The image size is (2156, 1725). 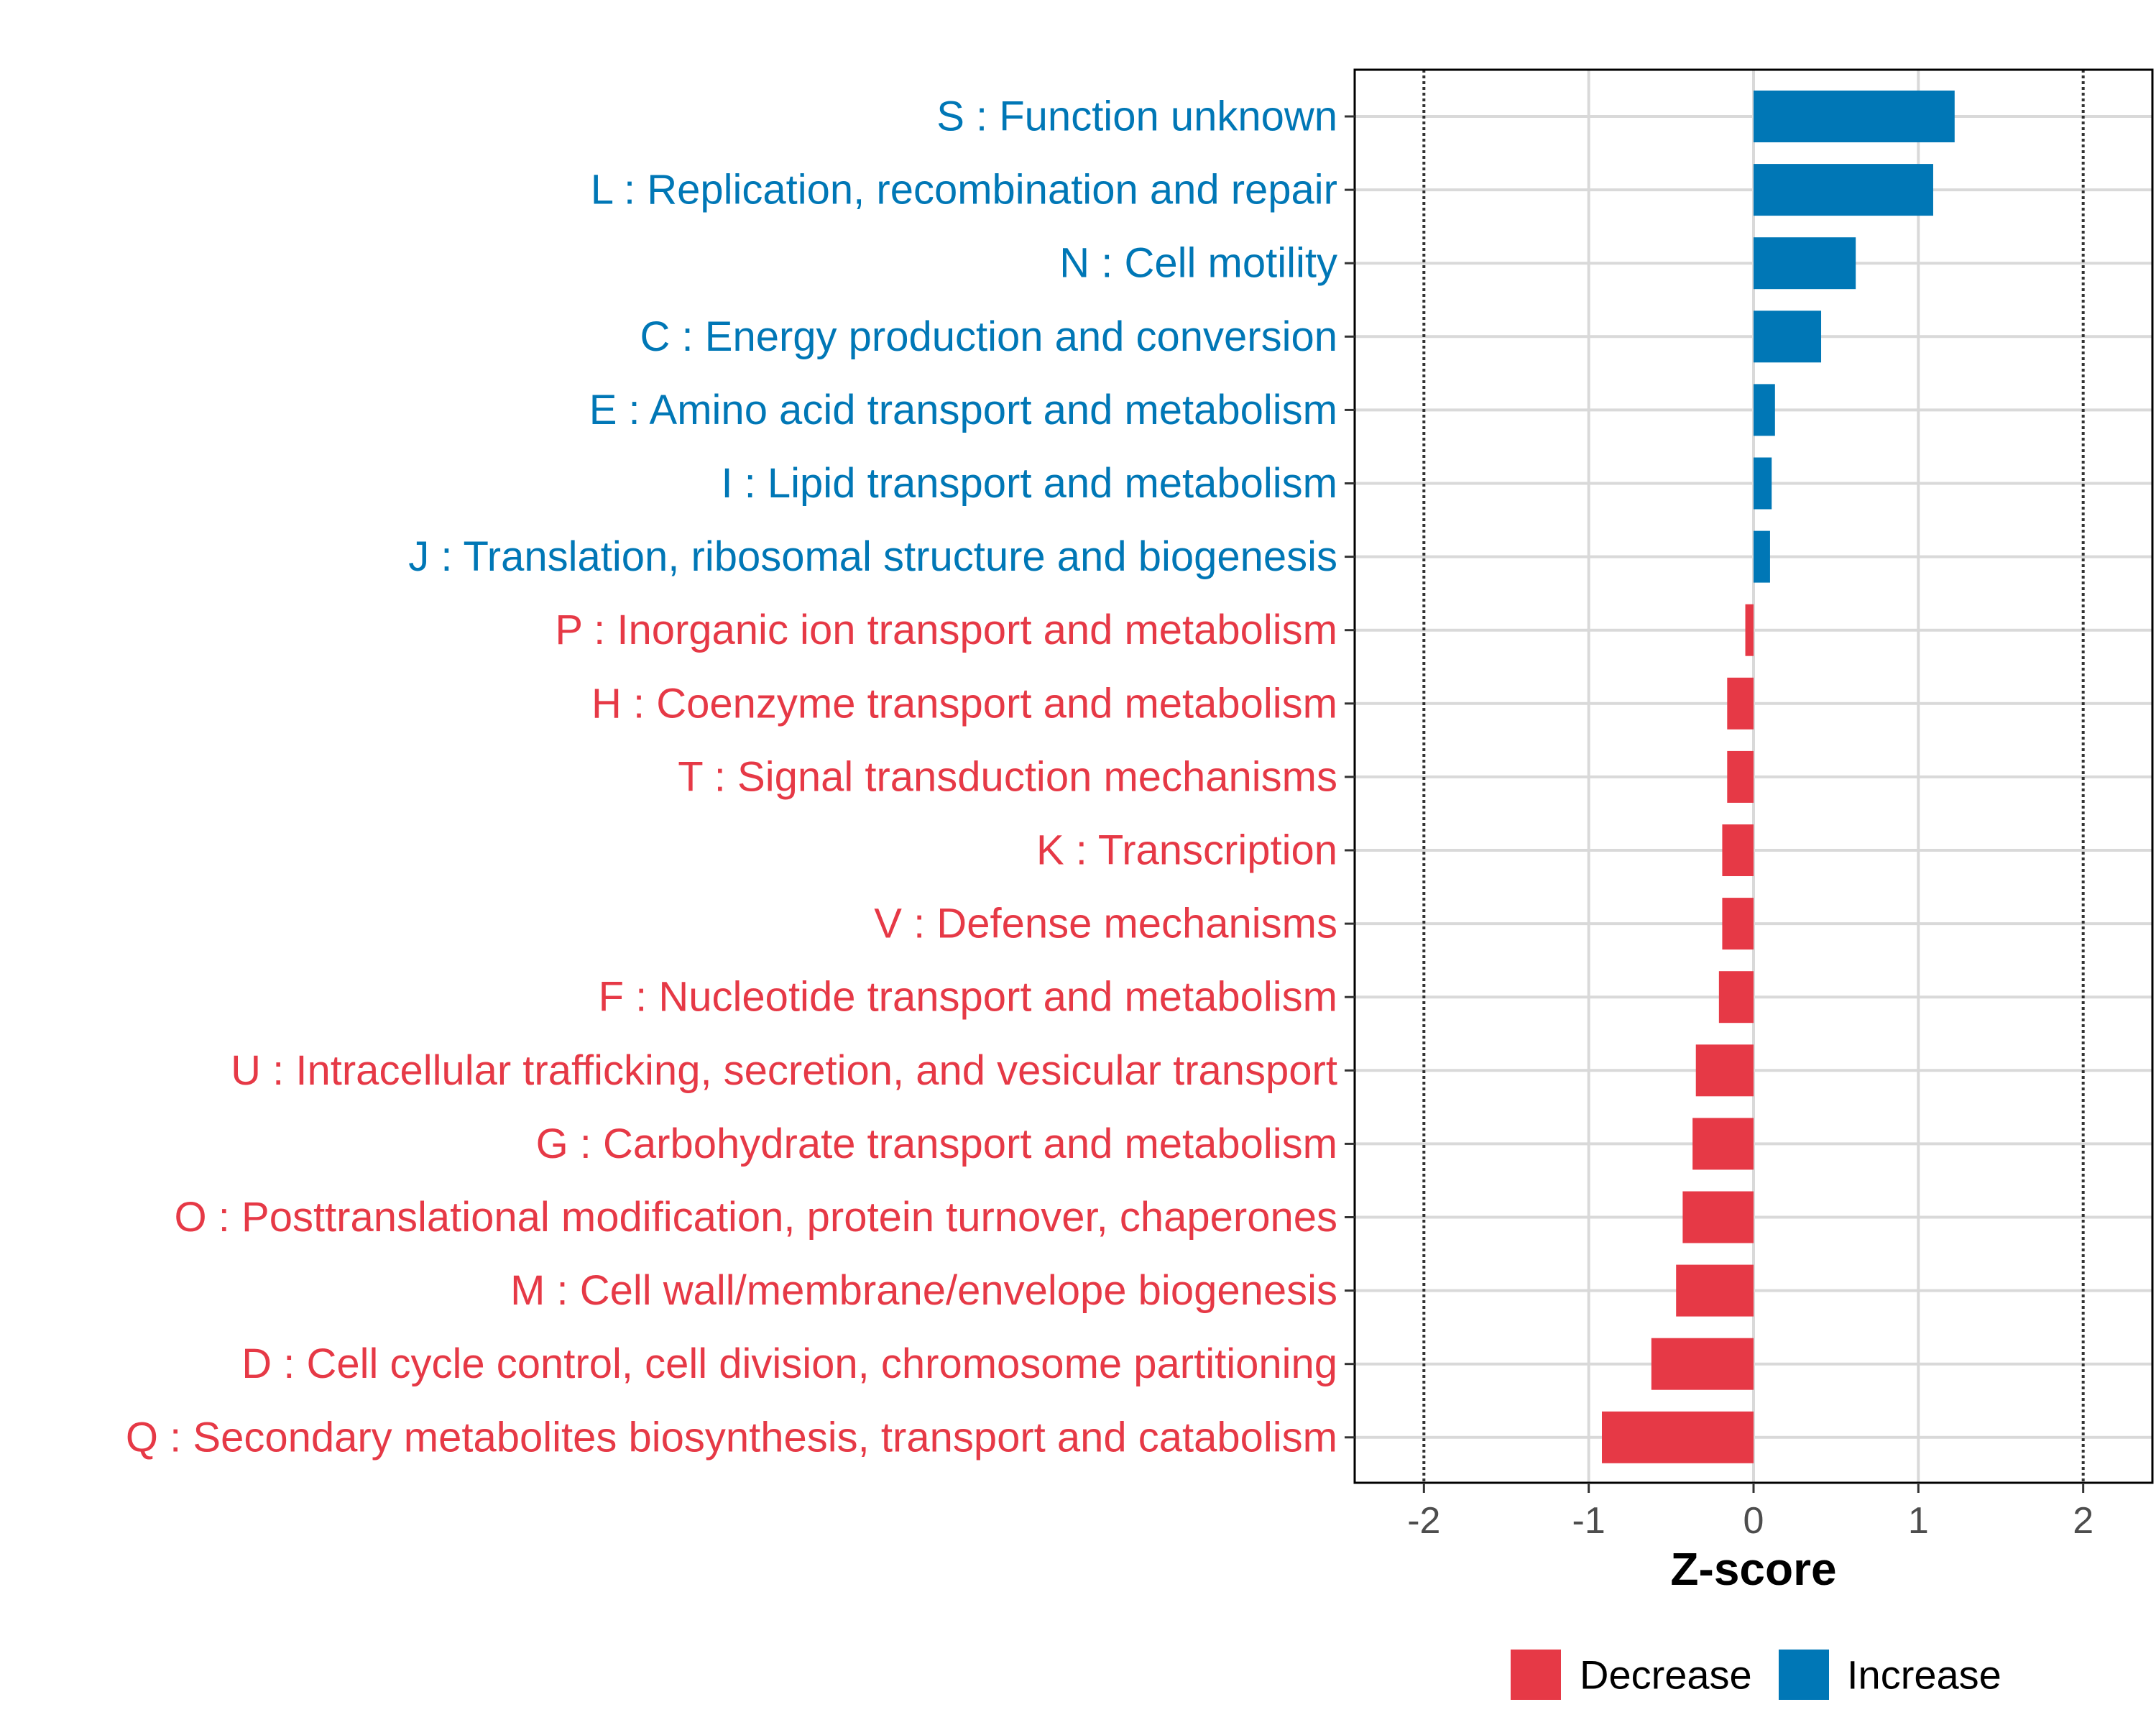 I want to click on category-label: H : Coenzyme transport and metabolism, so click(x=964, y=703).